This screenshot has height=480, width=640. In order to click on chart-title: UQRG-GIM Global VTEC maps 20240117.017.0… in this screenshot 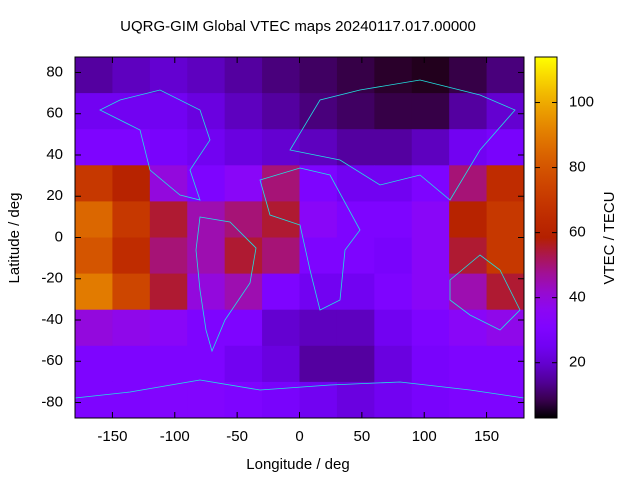, I will do `click(298, 26)`.